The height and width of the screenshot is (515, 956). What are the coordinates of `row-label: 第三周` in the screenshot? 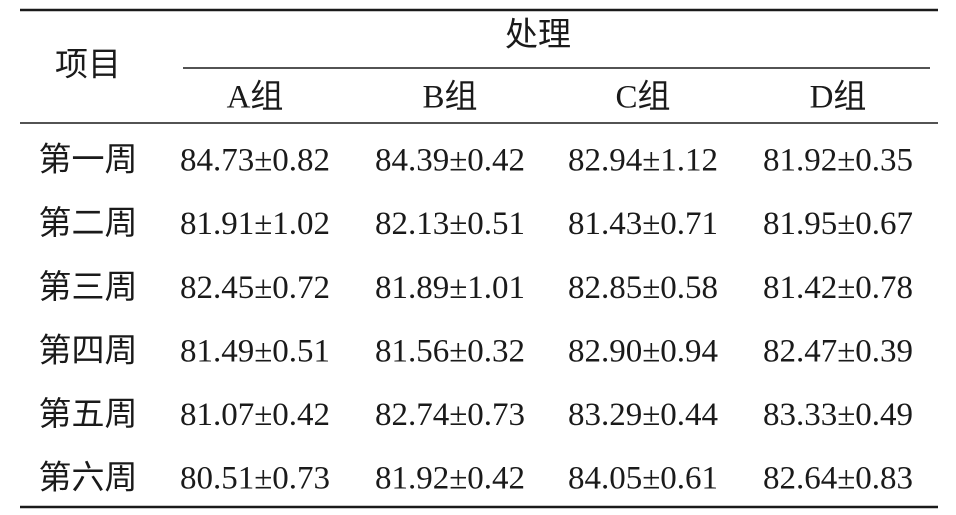 It's located at (88, 287).